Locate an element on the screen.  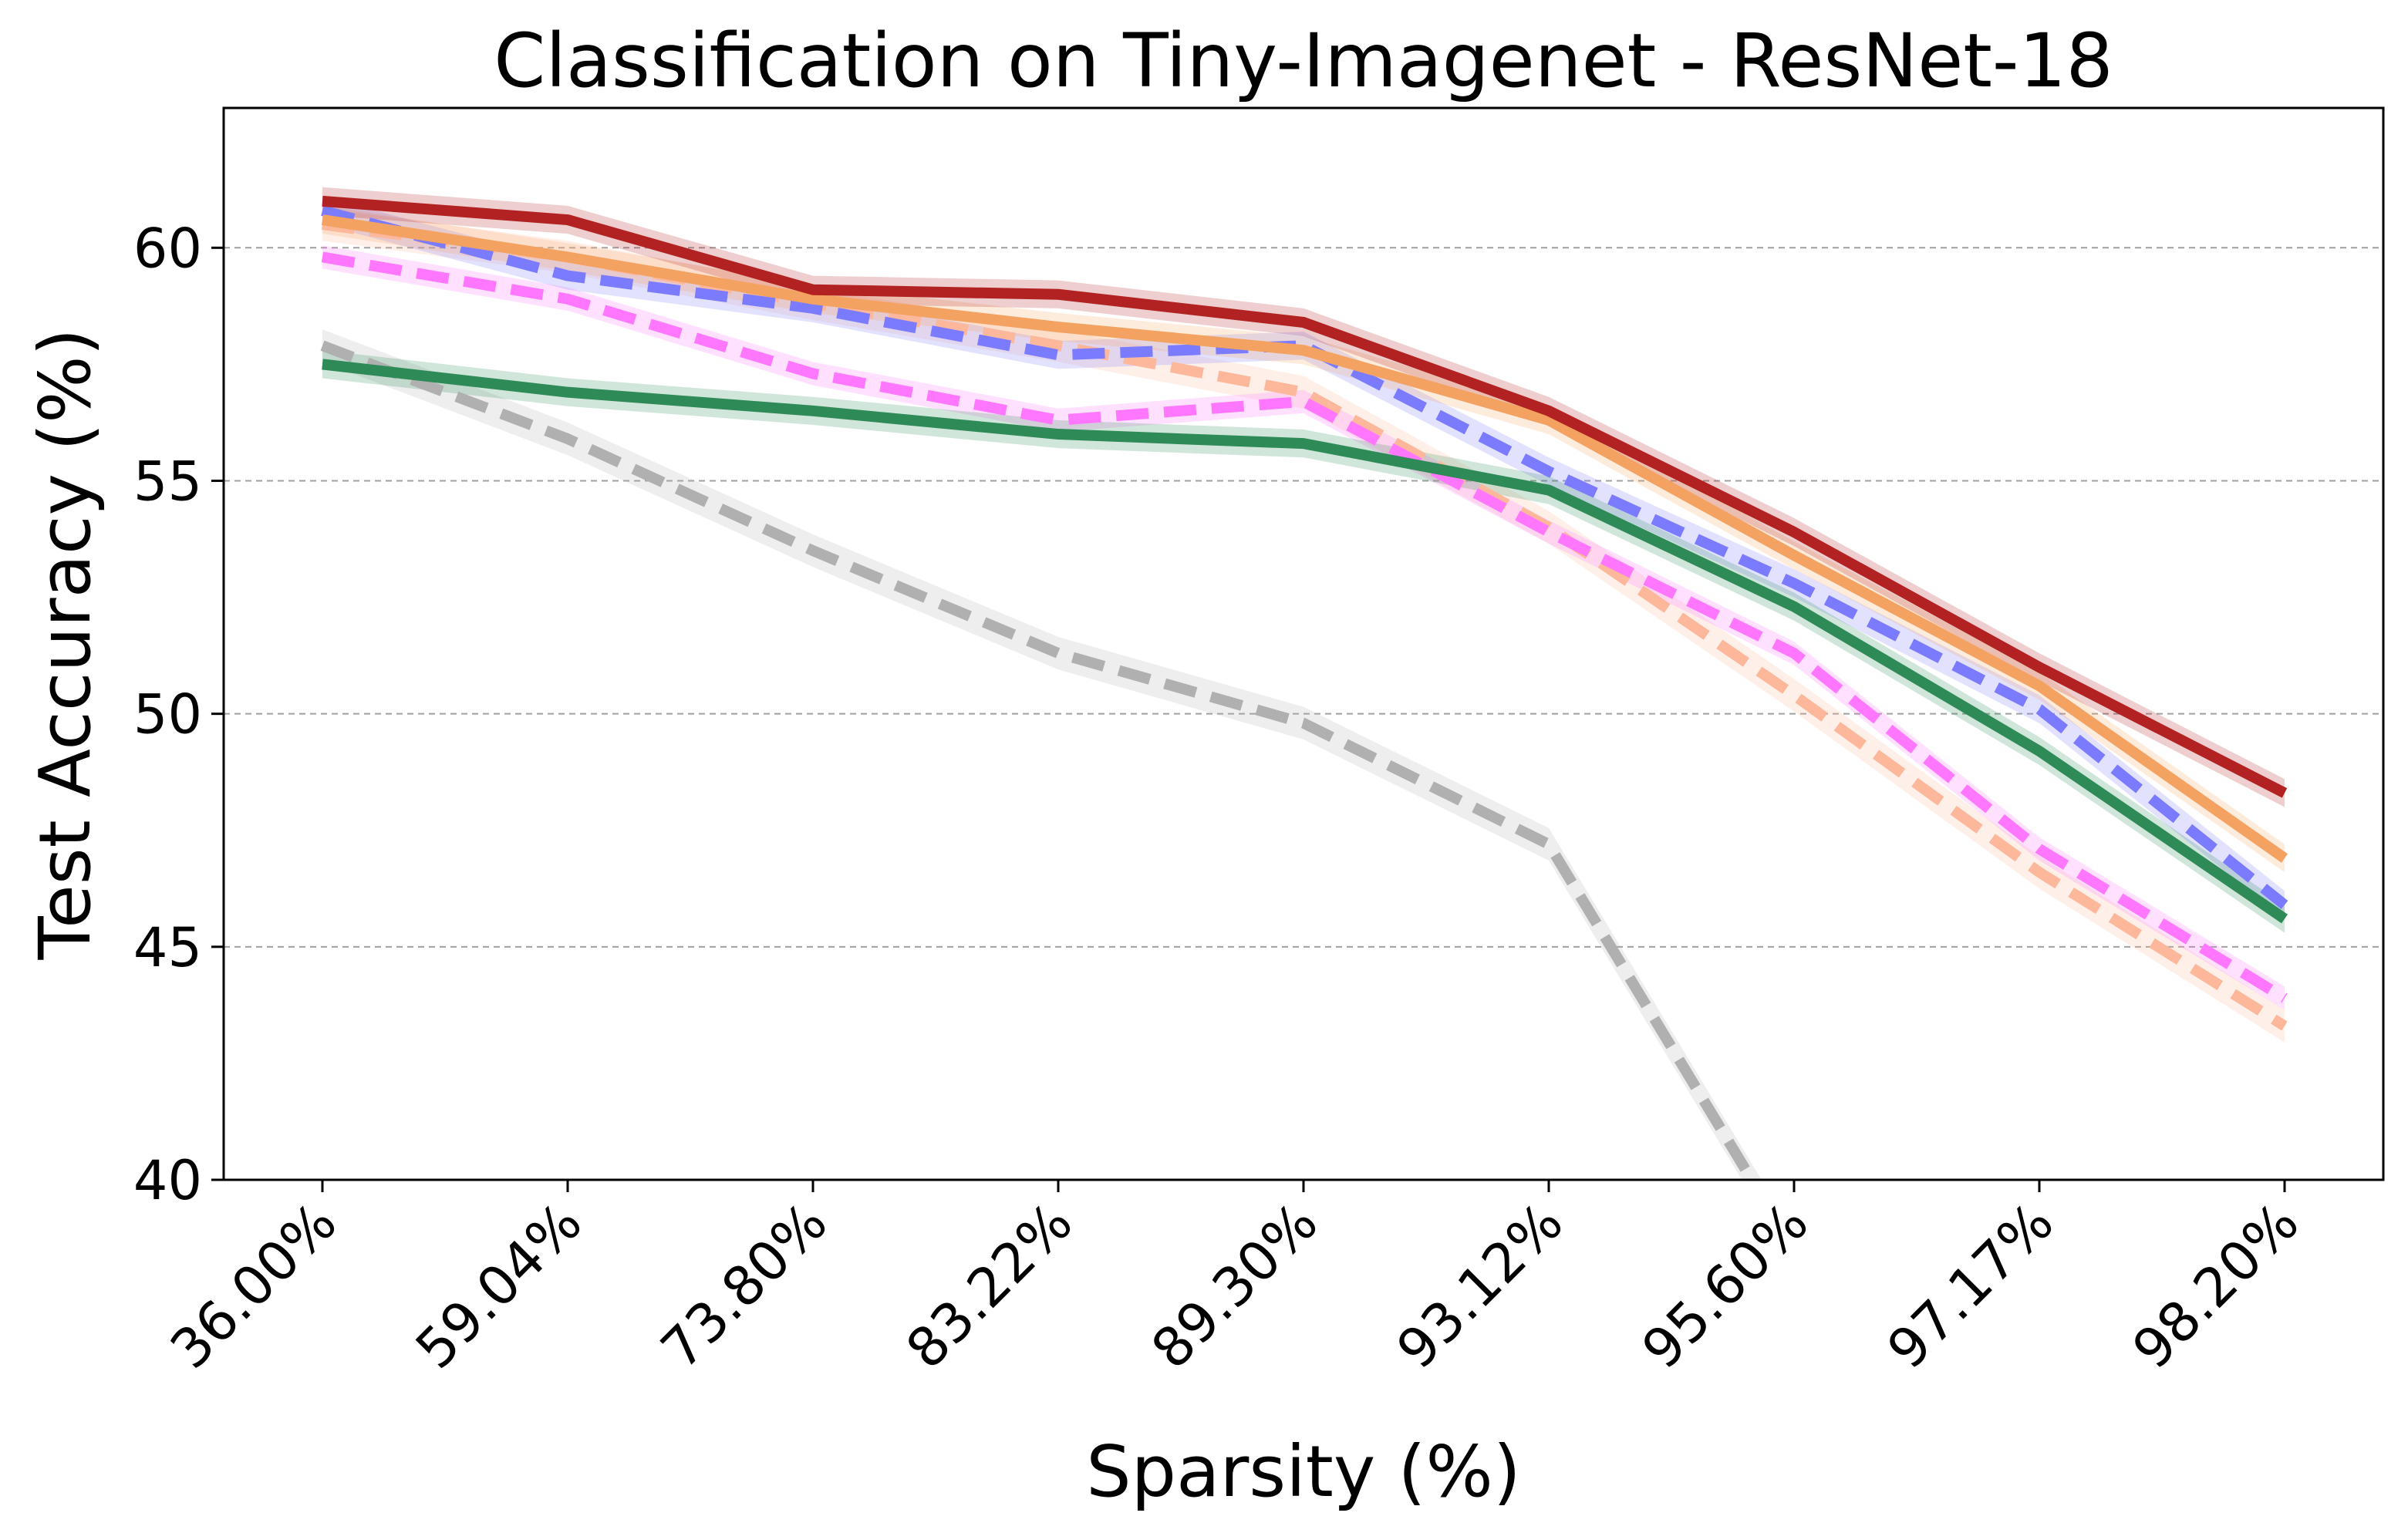
y-axis-ticks: 40 45 50 55 60 is located at coordinates (178, 714).